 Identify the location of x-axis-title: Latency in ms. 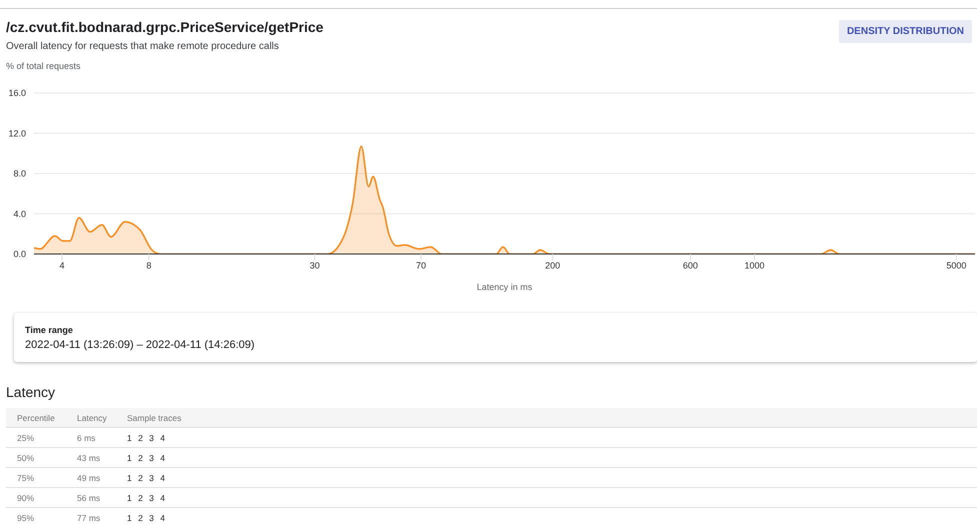
(504, 287).